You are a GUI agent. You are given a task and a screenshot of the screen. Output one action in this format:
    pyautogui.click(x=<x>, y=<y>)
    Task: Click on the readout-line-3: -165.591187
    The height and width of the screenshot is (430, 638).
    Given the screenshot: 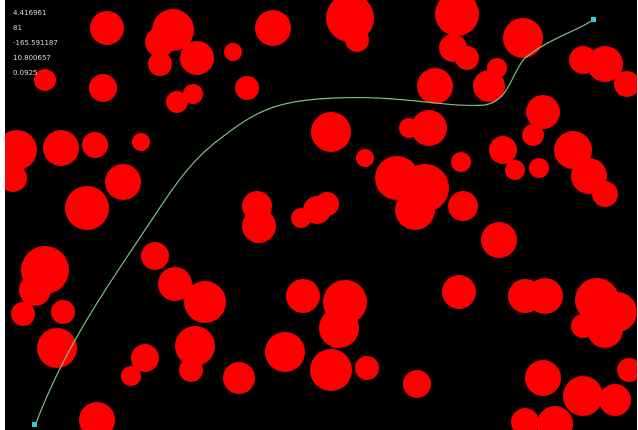 What is the action you would take?
    pyautogui.click(x=35, y=43)
    